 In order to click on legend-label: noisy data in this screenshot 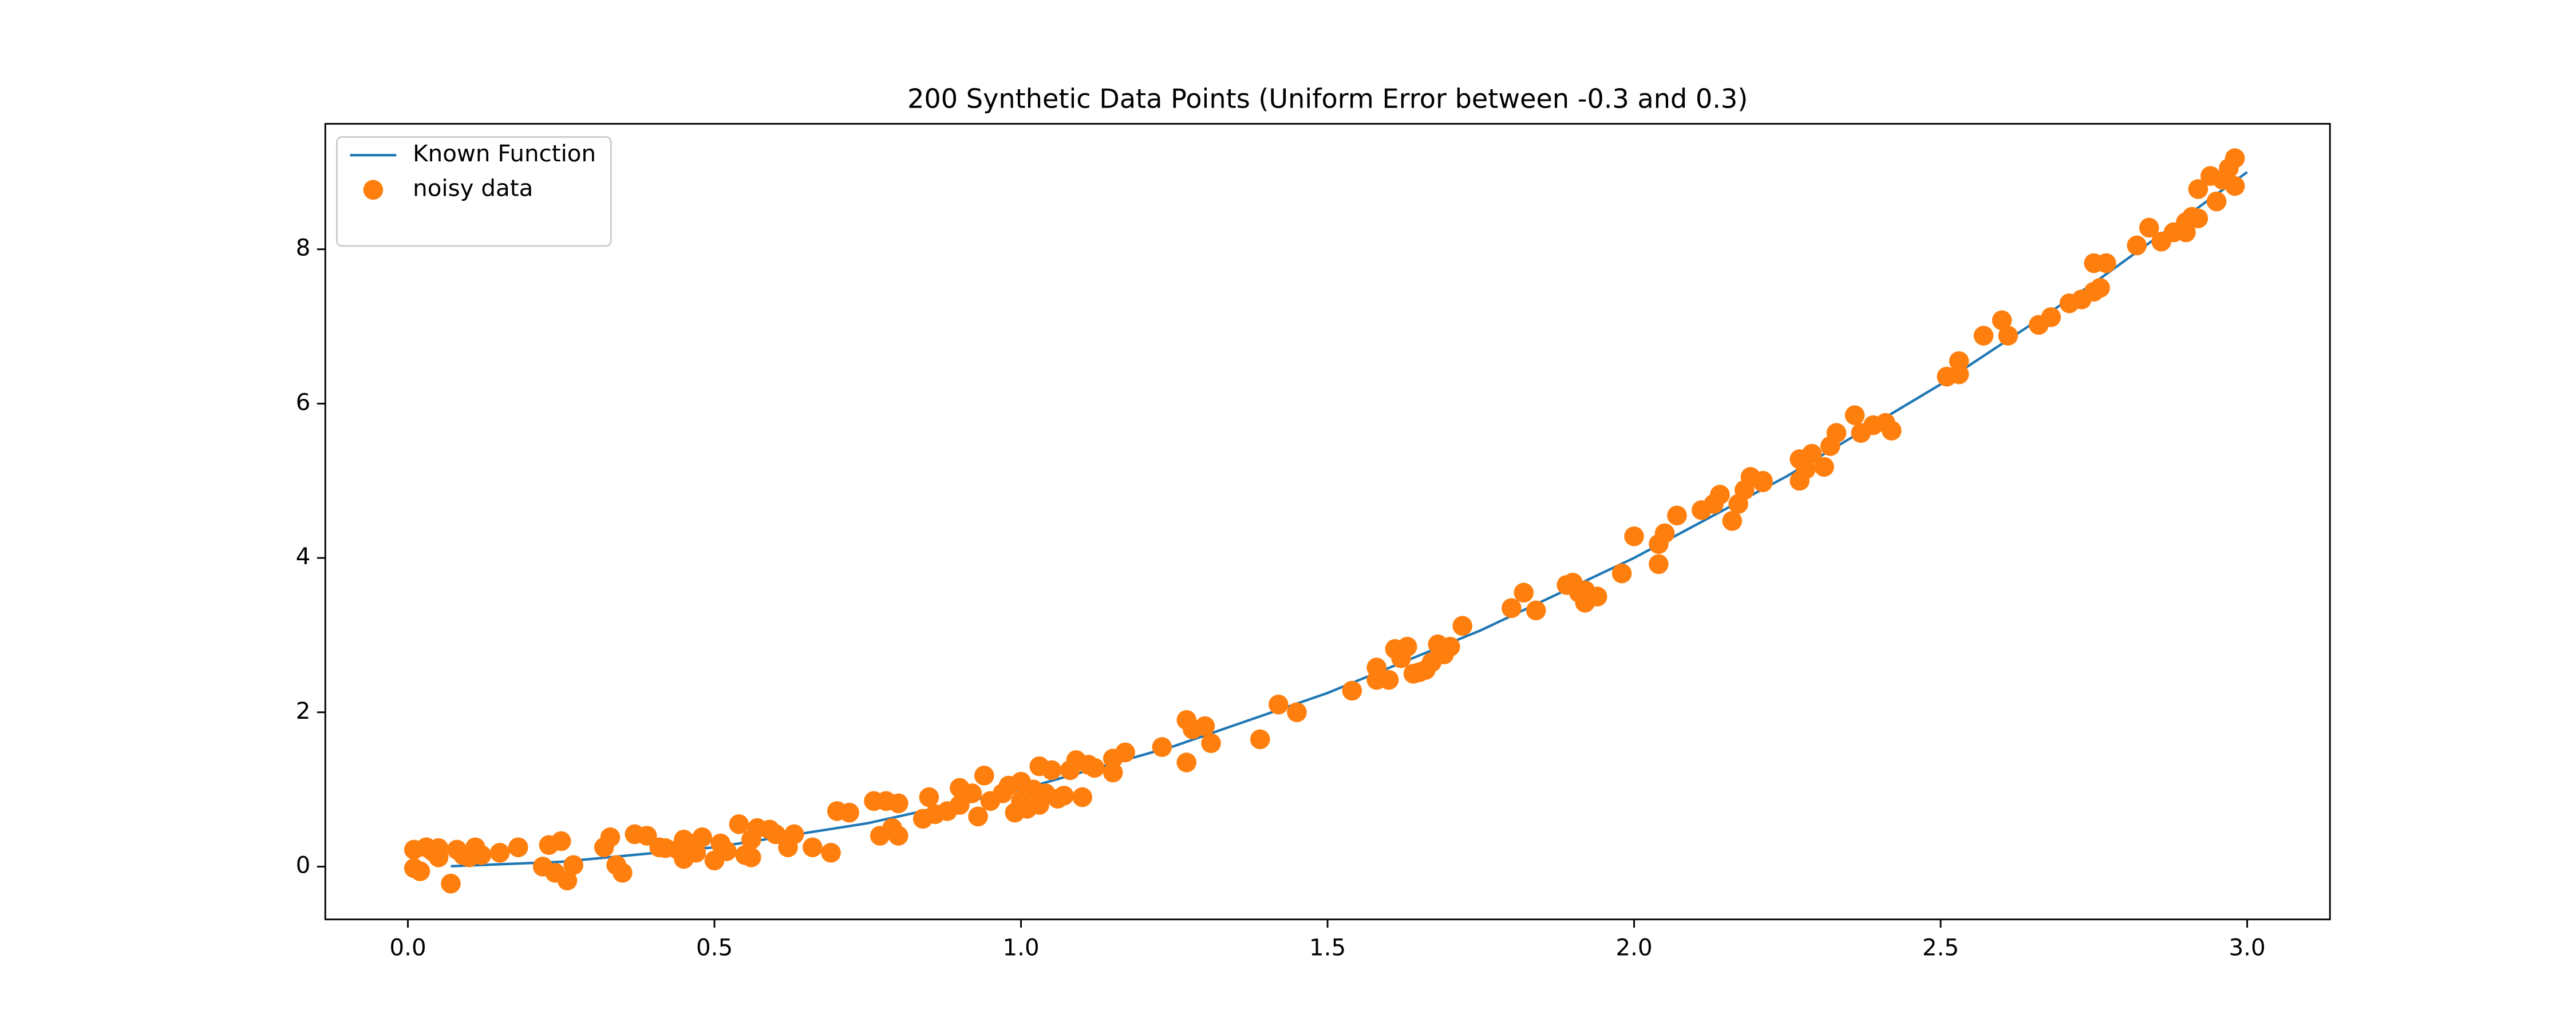, I will do `click(473, 188)`.